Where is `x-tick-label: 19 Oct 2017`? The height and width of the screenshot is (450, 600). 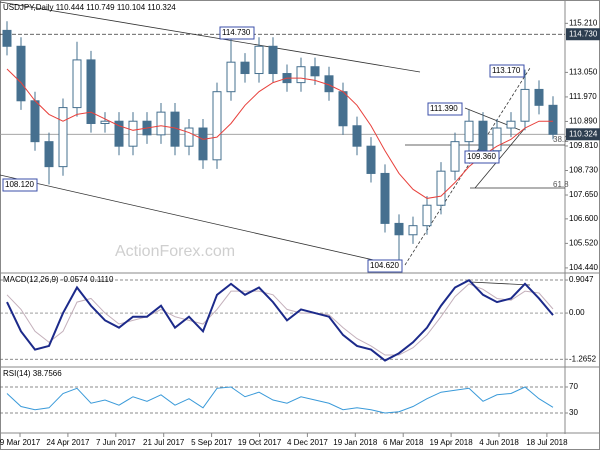 x-tick-label: 19 Oct 2017 is located at coordinates (260, 442).